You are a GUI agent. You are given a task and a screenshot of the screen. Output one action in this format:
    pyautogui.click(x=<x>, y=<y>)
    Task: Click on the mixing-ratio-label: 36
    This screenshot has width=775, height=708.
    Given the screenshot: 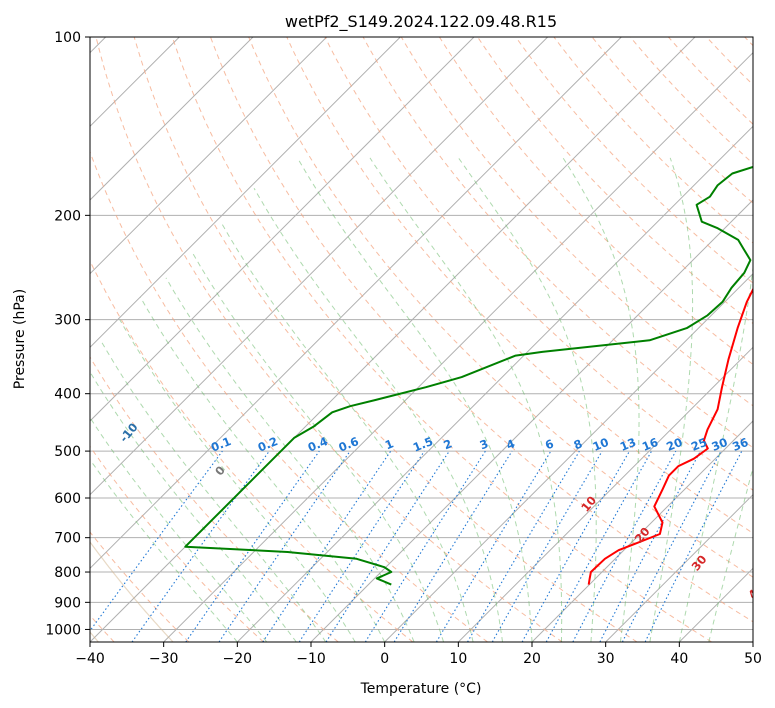 What is the action you would take?
    pyautogui.click(x=740, y=444)
    